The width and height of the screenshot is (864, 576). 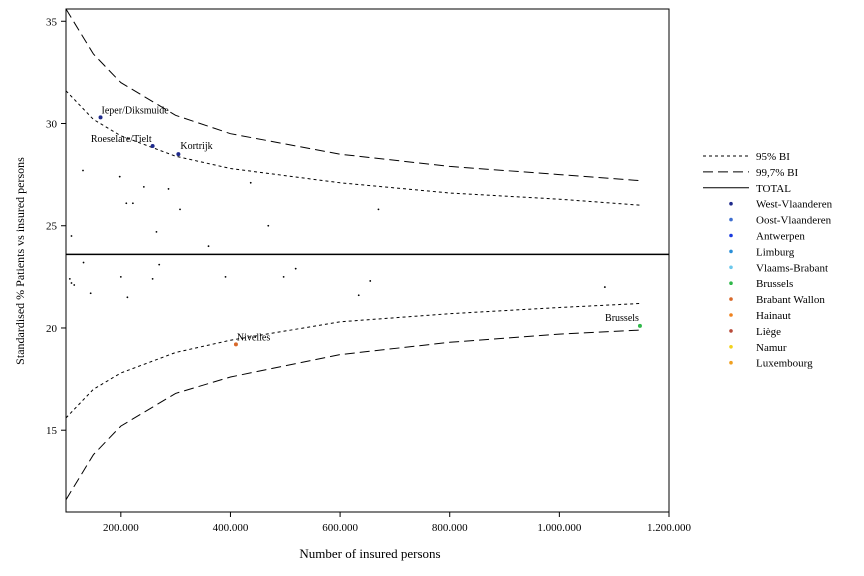 What do you see at coordinates (52, 125) in the screenshot?
I see `y-tick-label: 30` at bounding box center [52, 125].